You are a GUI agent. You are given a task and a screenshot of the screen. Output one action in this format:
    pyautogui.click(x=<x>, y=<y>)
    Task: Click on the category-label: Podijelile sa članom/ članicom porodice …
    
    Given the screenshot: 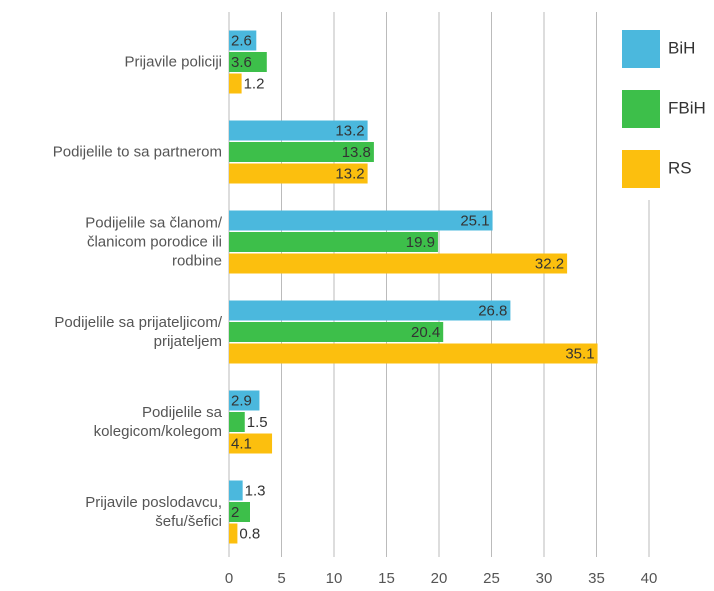 What is the action you would take?
    pyautogui.click(x=153, y=242)
    